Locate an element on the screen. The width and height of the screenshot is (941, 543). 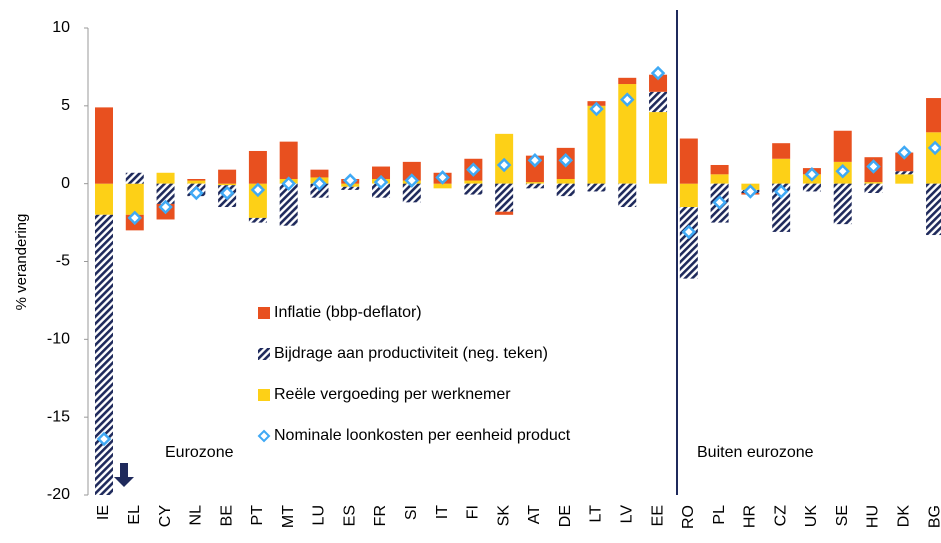
x-tick-label: MT is located at coordinates (288, 516).